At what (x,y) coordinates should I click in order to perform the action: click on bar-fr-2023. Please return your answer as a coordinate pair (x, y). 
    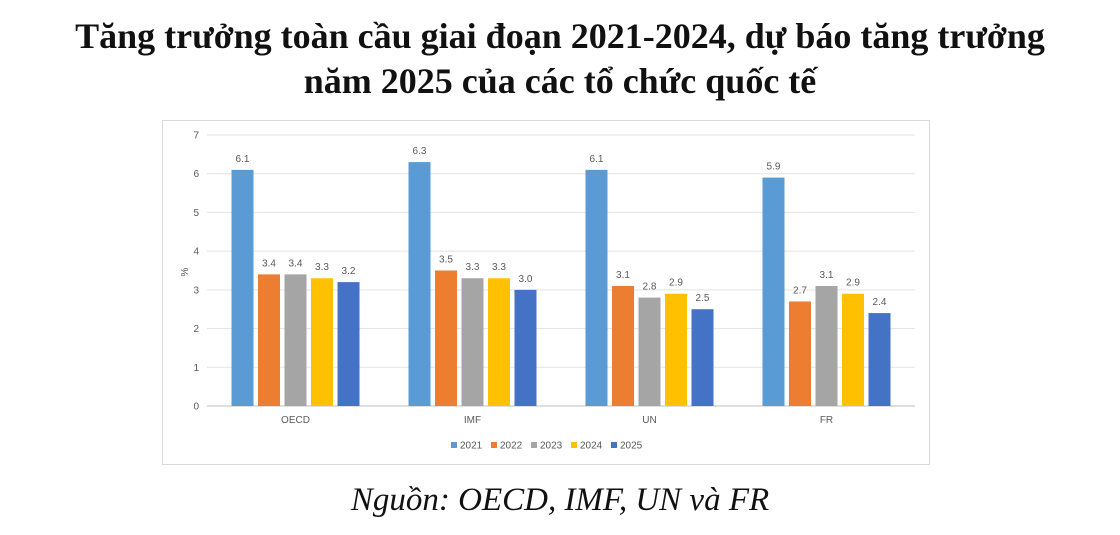
    Looking at the image, I should click on (826, 345).